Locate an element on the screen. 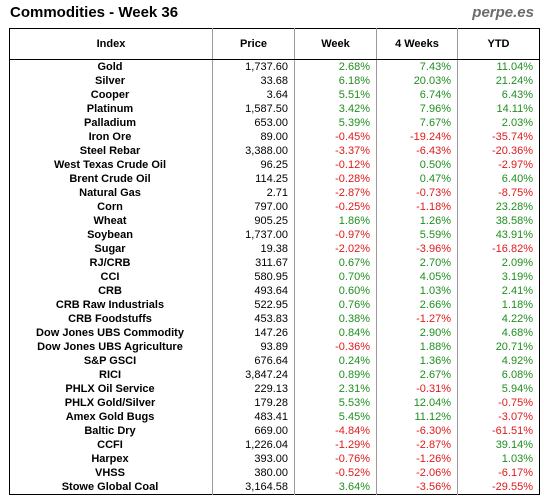 The image size is (544, 504). four-week-change-cell: 12.04% is located at coordinates (417, 403).